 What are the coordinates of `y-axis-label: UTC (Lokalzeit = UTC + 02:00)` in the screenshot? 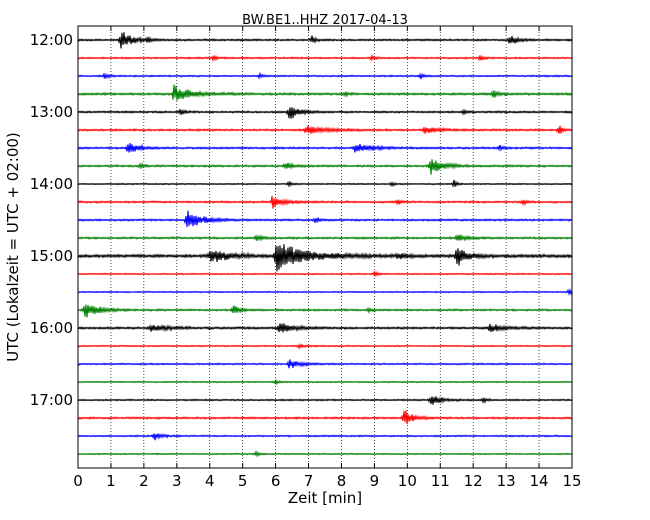 It's located at (13, 247).